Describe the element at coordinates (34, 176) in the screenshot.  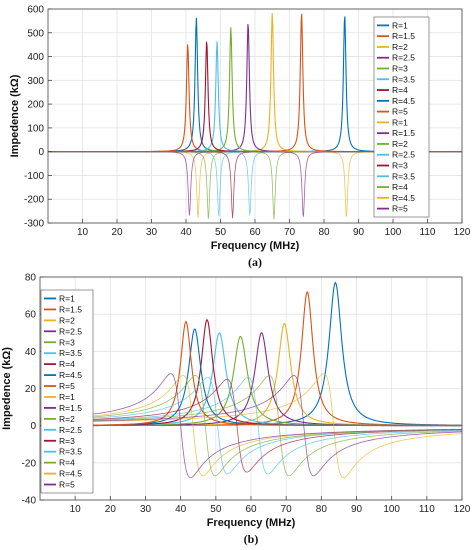
I see `y-tick-label: -100` at that location.